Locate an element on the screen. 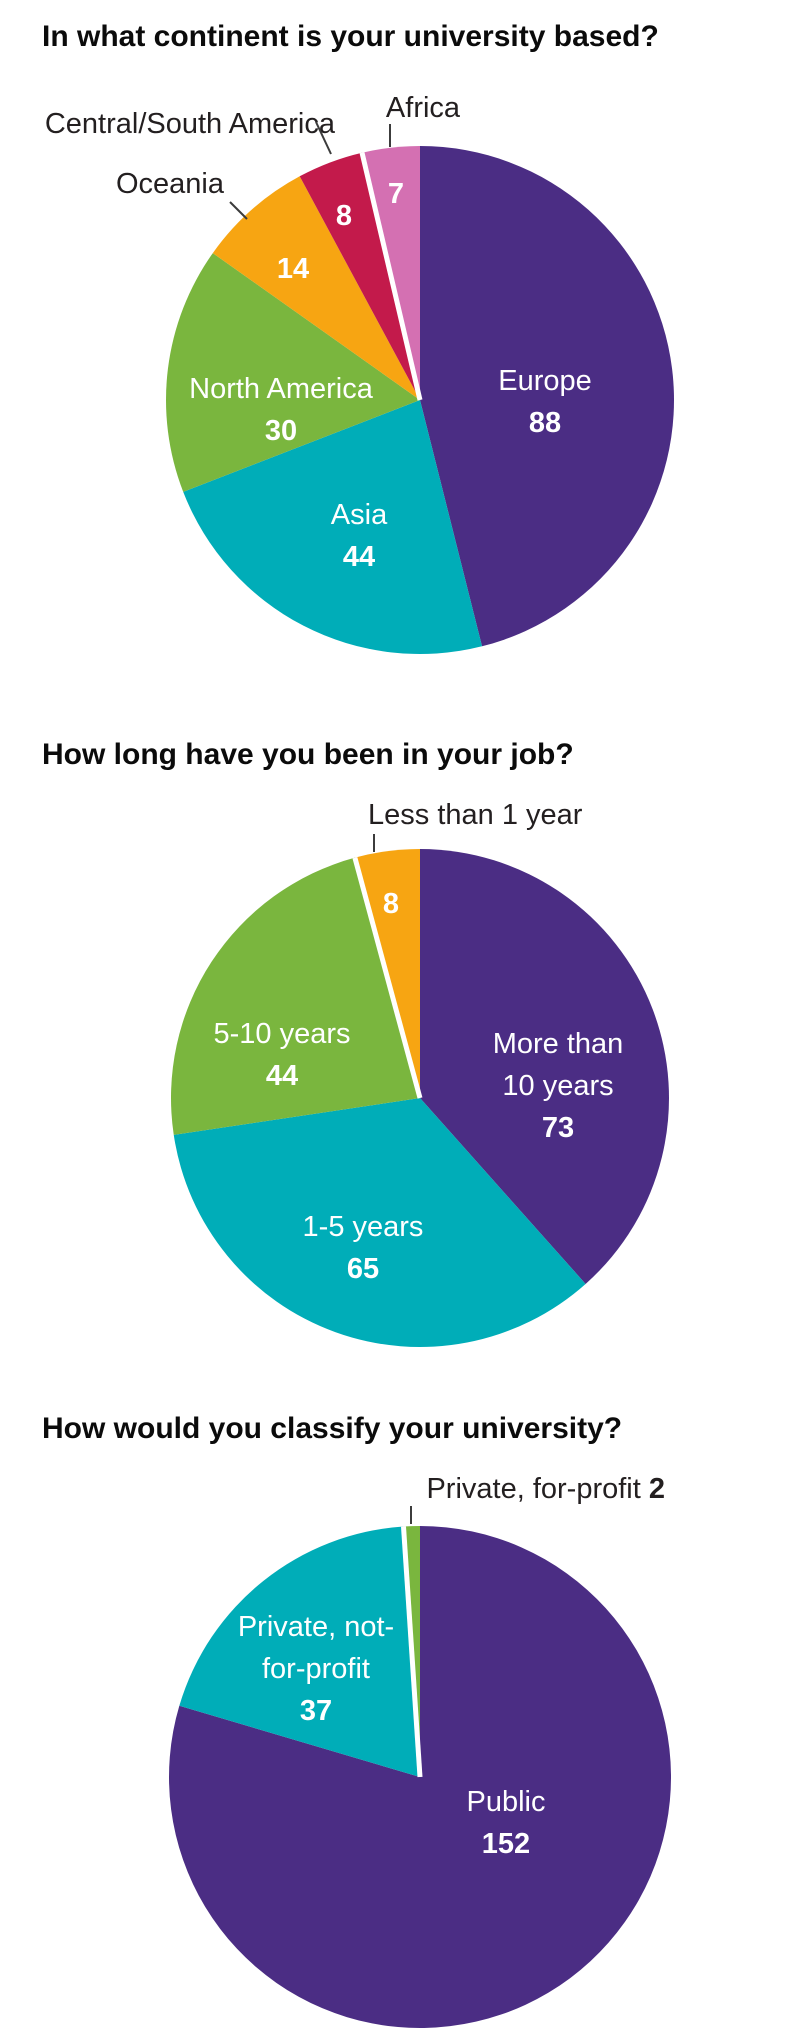  chart-title-job-tenure: How long have you been in your job? is located at coordinates (308, 754).